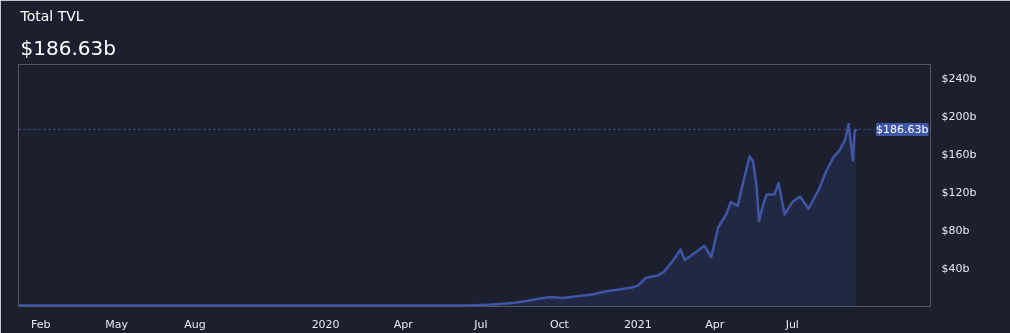 This screenshot has height=333, width=1010. What do you see at coordinates (959, 117) in the screenshot?
I see `y-tick-label: $200b` at bounding box center [959, 117].